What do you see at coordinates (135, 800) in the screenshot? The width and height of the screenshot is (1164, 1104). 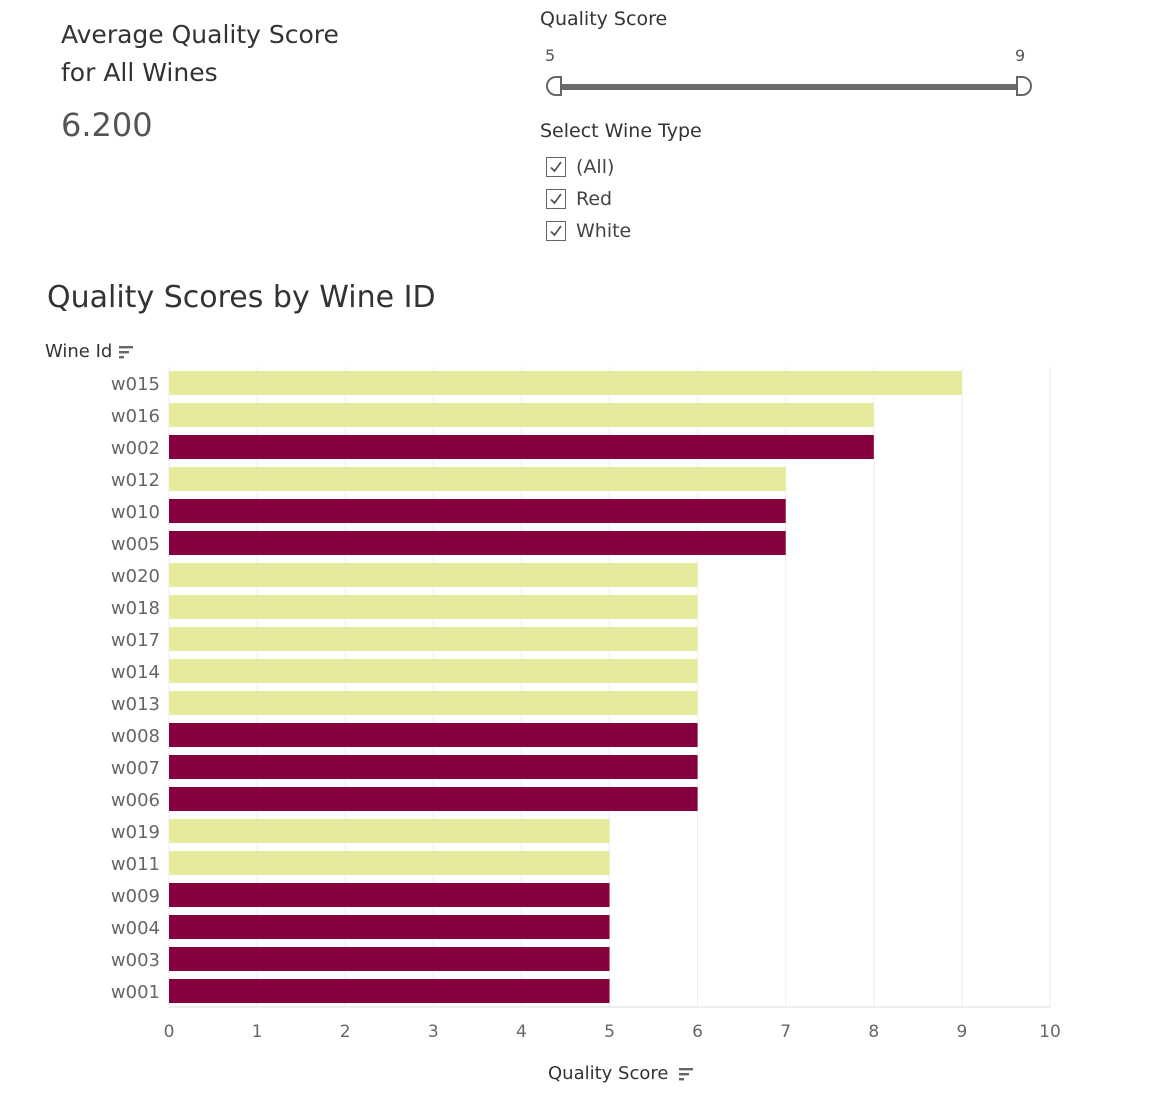 I see `y-tick-label: w006` at bounding box center [135, 800].